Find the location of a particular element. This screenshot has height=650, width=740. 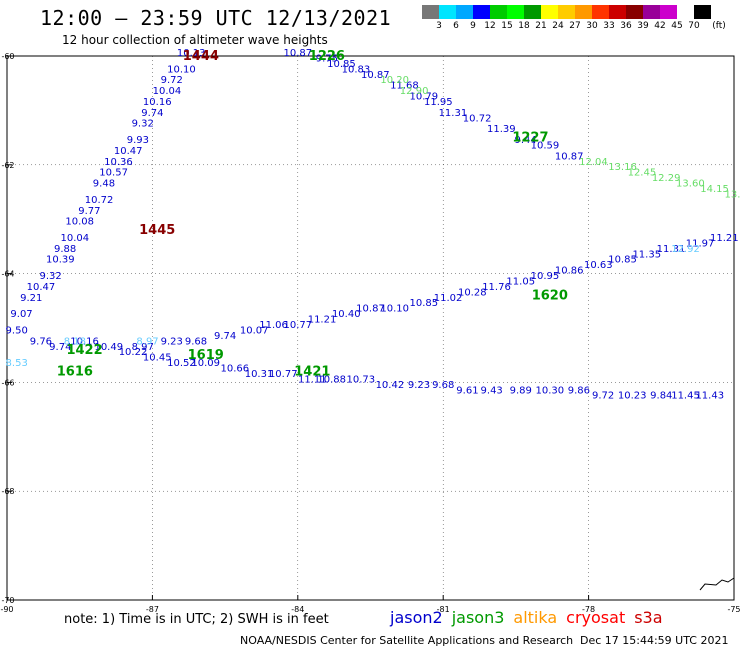

legend-tick-label: 3 is located at coordinates (439, 26).